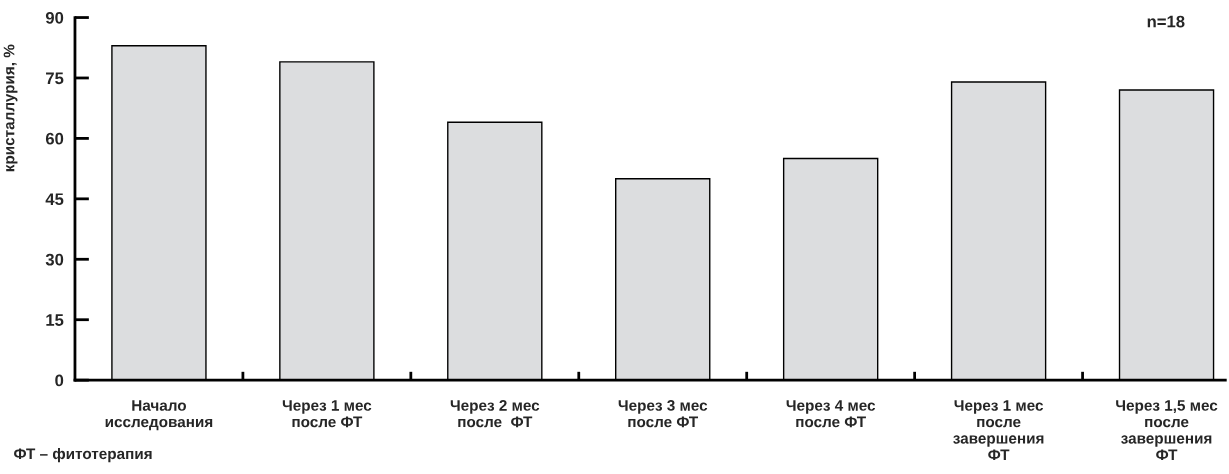  What do you see at coordinates (327, 414) in the screenshot?
I see `x-tick-label: Через 1 мес после ФТ` at bounding box center [327, 414].